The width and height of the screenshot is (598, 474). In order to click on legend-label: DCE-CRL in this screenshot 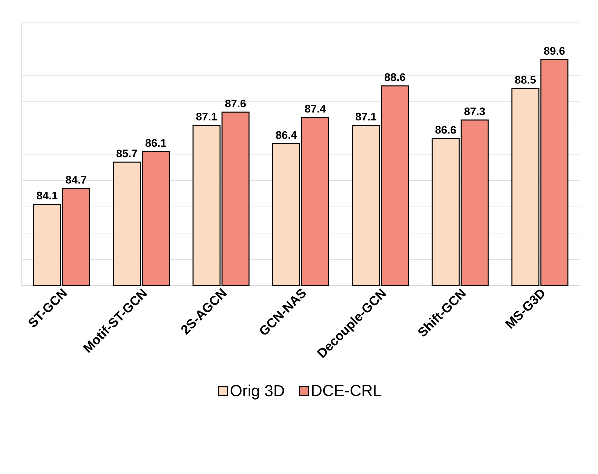, I will do `click(347, 390)`.